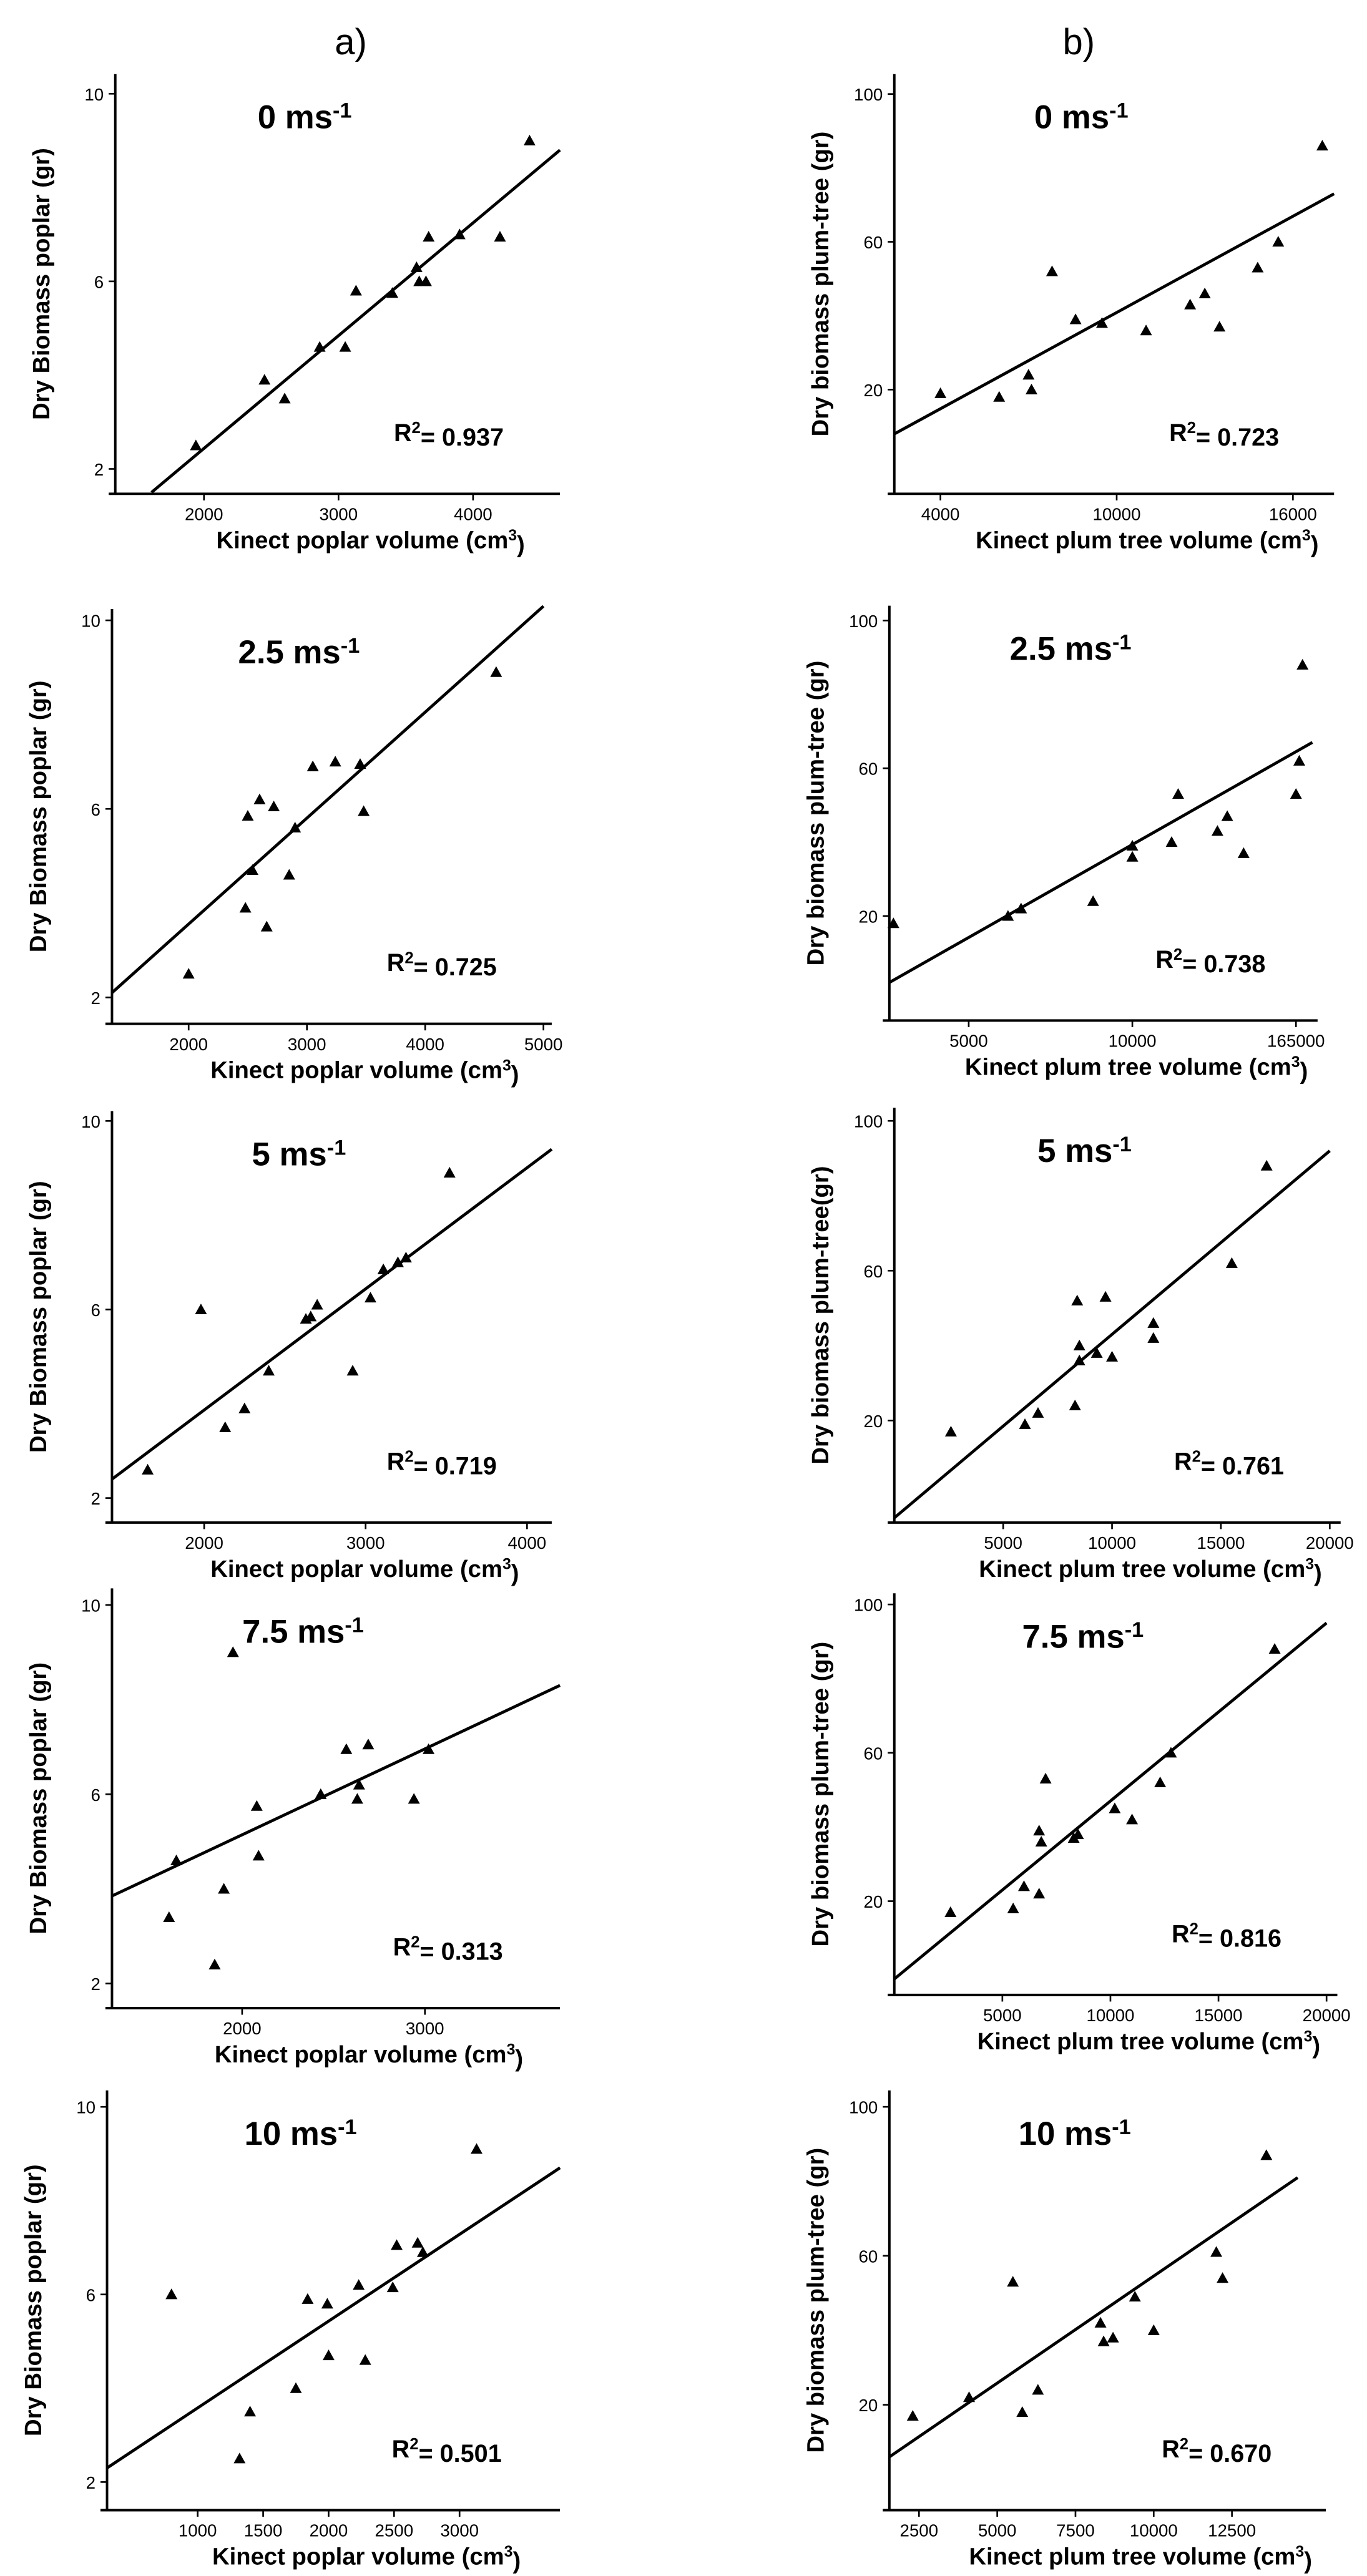  Describe the element at coordinates (299, 1154) in the screenshot. I see `chart-title: 5 ms-1` at that location.